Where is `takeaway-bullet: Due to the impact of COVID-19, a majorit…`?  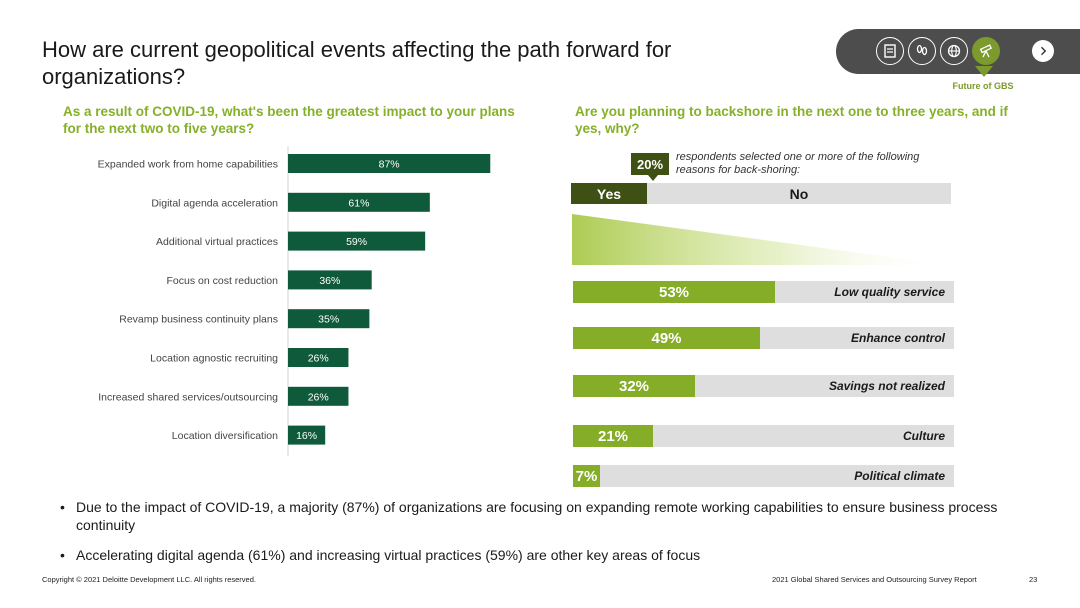
takeaway-bullet: Due to the impact of COVID-19, a majorit… is located at coordinates (540, 516).